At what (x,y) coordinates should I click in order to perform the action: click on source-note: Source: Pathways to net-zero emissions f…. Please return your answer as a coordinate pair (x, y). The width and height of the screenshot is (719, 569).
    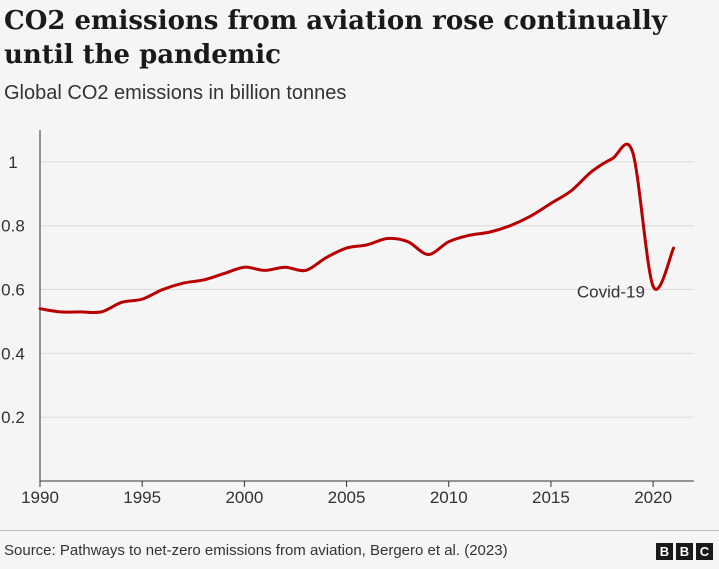
    Looking at the image, I should click on (256, 550).